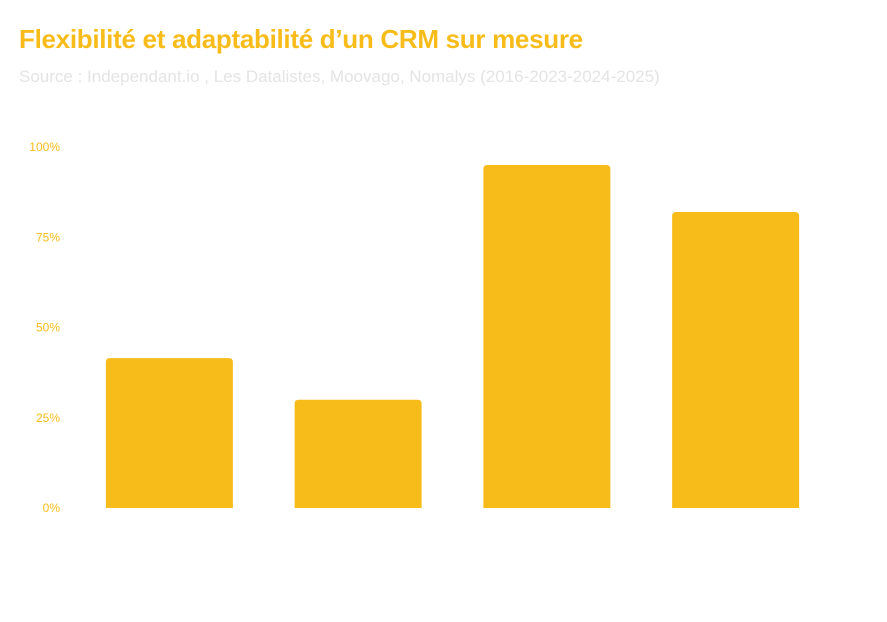 The height and width of the screenshot is (622, 887). I want to click on y-tick-label: 50%, so click(48, 328).